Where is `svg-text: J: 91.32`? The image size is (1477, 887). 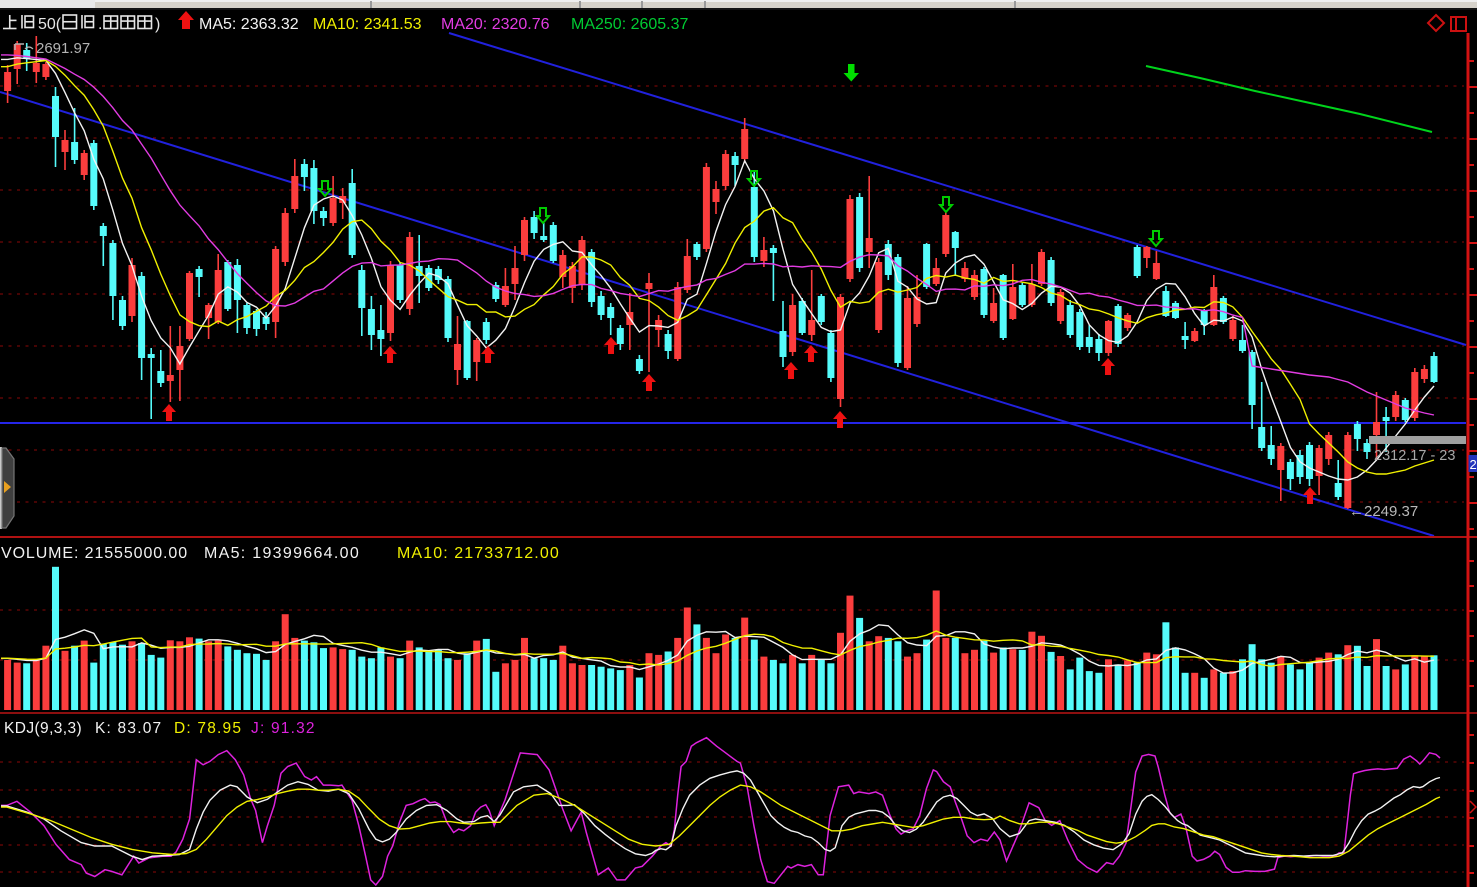 svg-text: J: 91.32 is located at coordinates (283, 728).